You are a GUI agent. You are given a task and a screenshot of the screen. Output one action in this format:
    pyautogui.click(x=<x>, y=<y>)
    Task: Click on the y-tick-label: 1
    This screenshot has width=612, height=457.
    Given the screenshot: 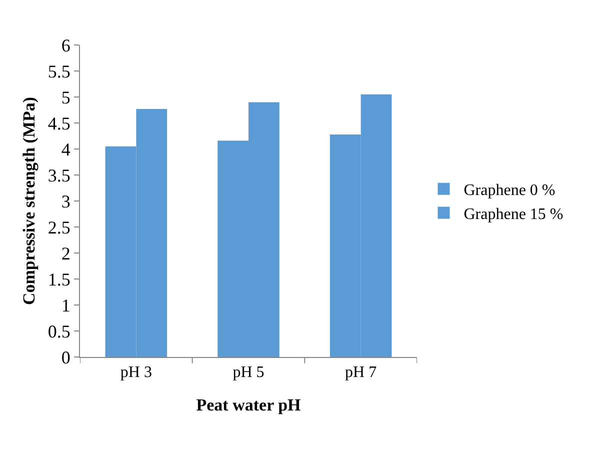 What is the action you would take?
    pyautogui.click(x=65, y=305)
    